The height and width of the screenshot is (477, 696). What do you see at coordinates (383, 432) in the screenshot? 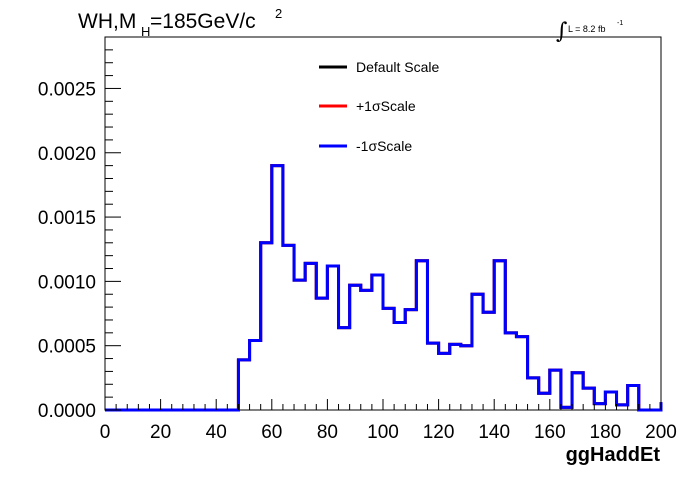
I see `x-tick-label: 100` at bounding box center [383, 432].